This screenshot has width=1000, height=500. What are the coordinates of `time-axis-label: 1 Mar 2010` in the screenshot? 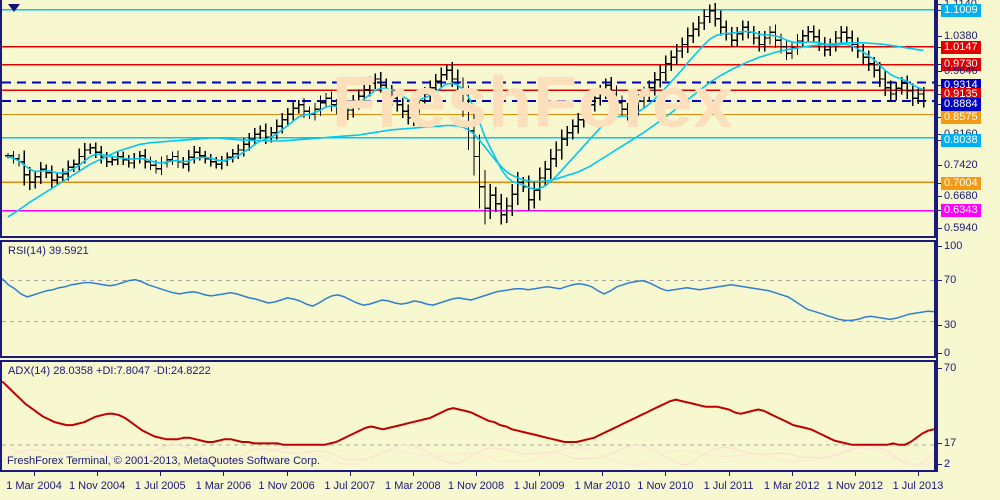 It's located at (602, 486).